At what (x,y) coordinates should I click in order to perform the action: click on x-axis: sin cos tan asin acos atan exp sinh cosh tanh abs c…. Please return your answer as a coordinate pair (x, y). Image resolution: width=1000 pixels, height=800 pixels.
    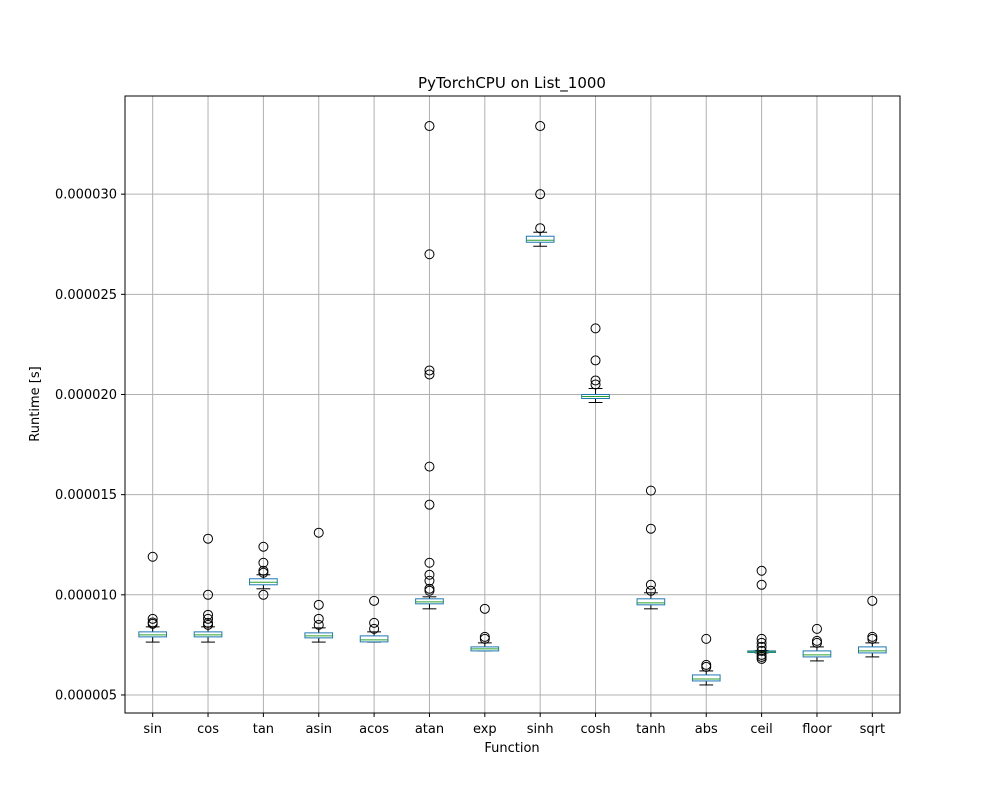
    Looking at the image, I should click on (514, 725).